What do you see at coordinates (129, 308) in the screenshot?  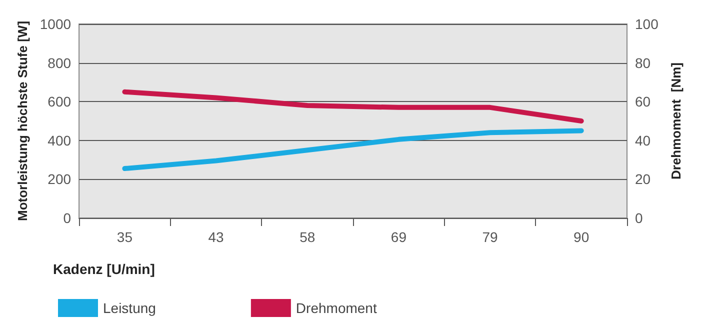 I see `legend-label: Leistung` at bounding box center [129, 308].